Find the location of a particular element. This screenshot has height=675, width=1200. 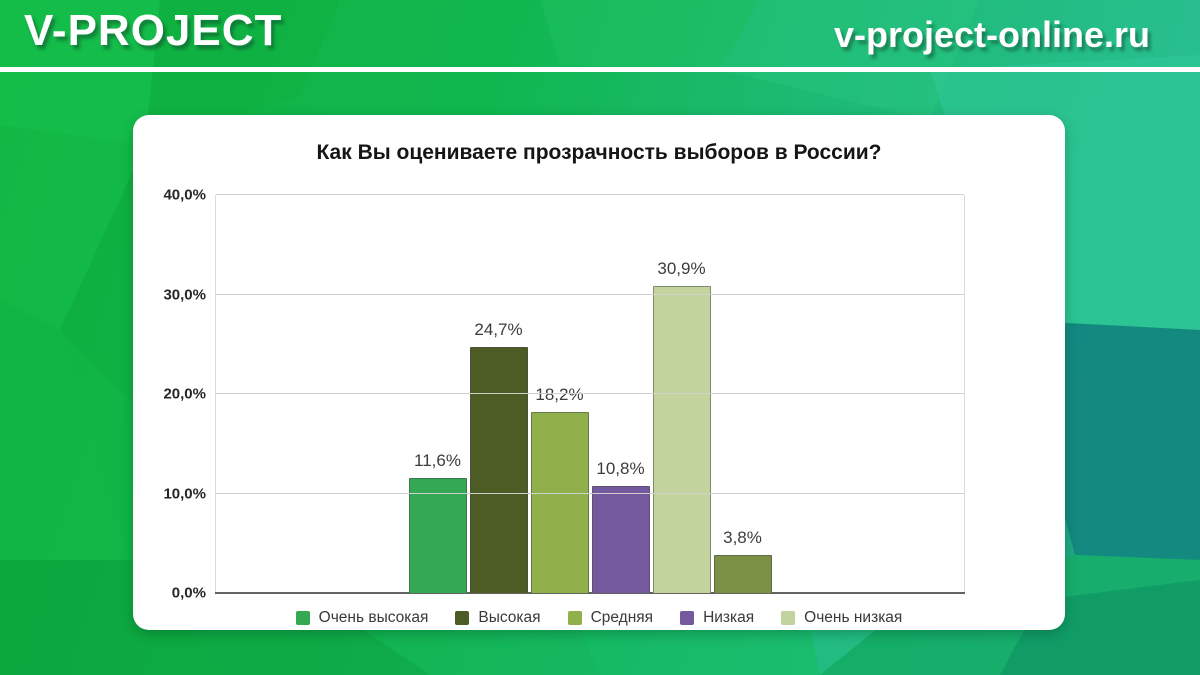

bar-value-label-3: 18,2% is located at coordinates (559, 394).